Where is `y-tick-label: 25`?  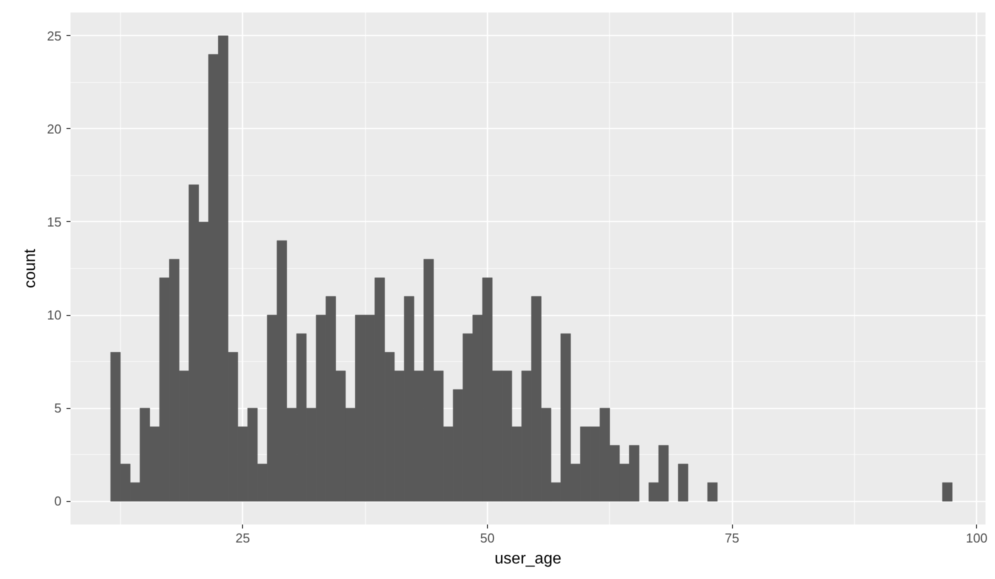
y-tick-label: 25 is located at coordinates (54, 36).